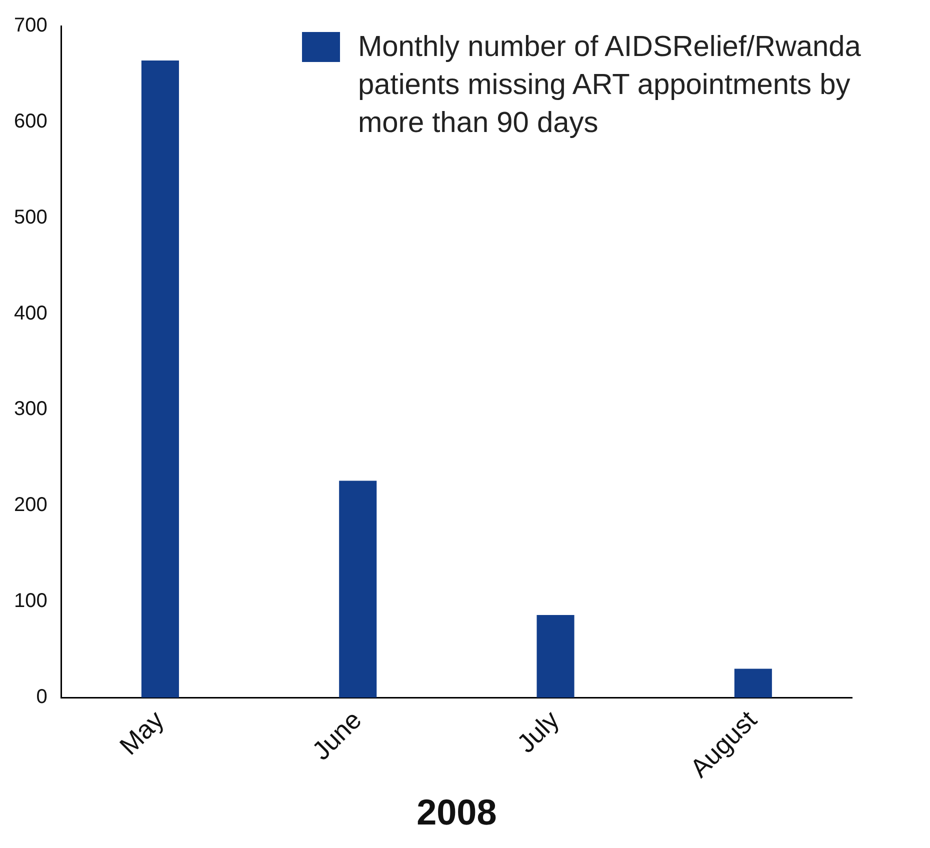 This screenshot has height=848, width=930. Describe the element at coordinates (31, 121) in the screenshot. I see `y-tick-label: 600` at that location.